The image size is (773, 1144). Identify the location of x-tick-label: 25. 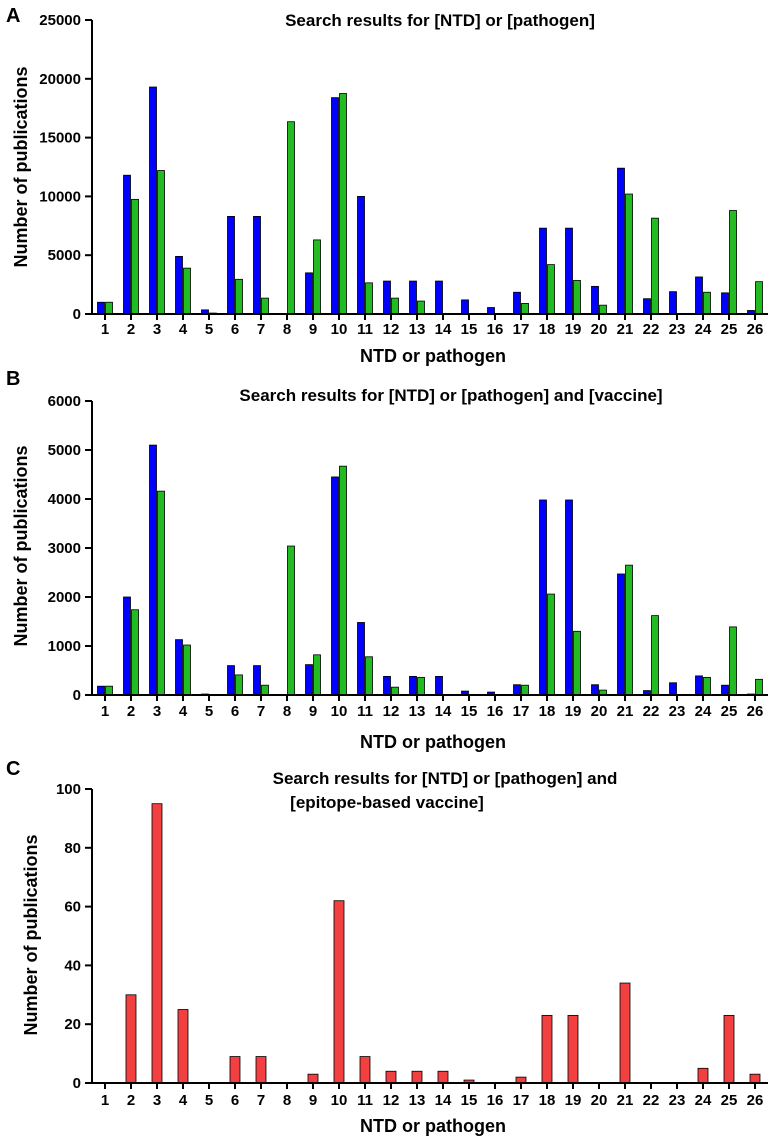
(729, 711).